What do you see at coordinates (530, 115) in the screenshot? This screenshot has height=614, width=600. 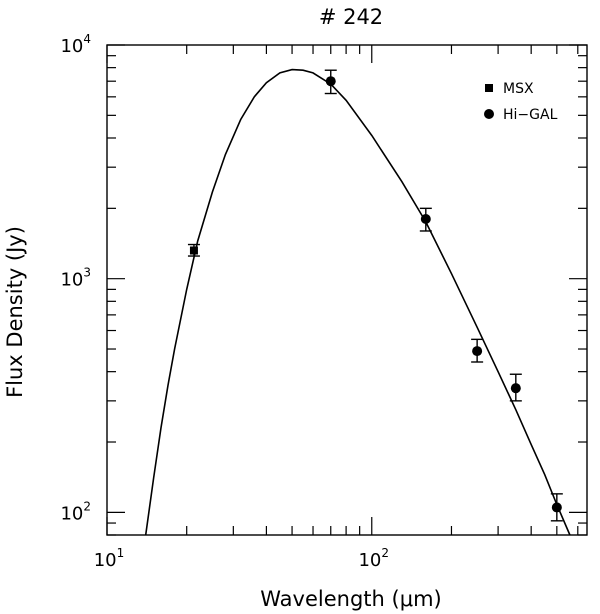 I see `legend-label: Hi−GAL` at bounding box center [530, 115].